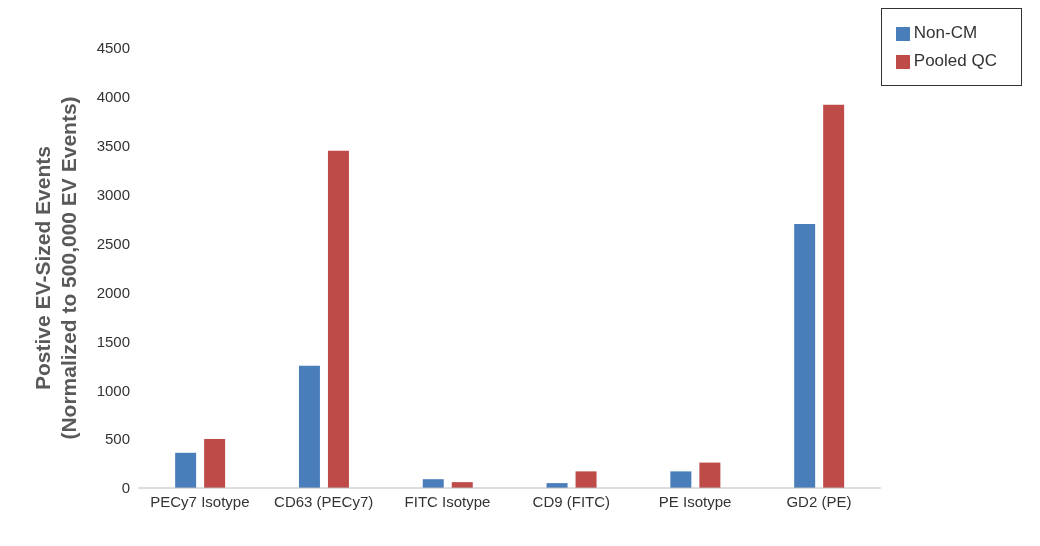  Describe the element at coordinates (571, 501) in the screenshot. I see `x-tick-label: CD9 (FITC)` at that location.